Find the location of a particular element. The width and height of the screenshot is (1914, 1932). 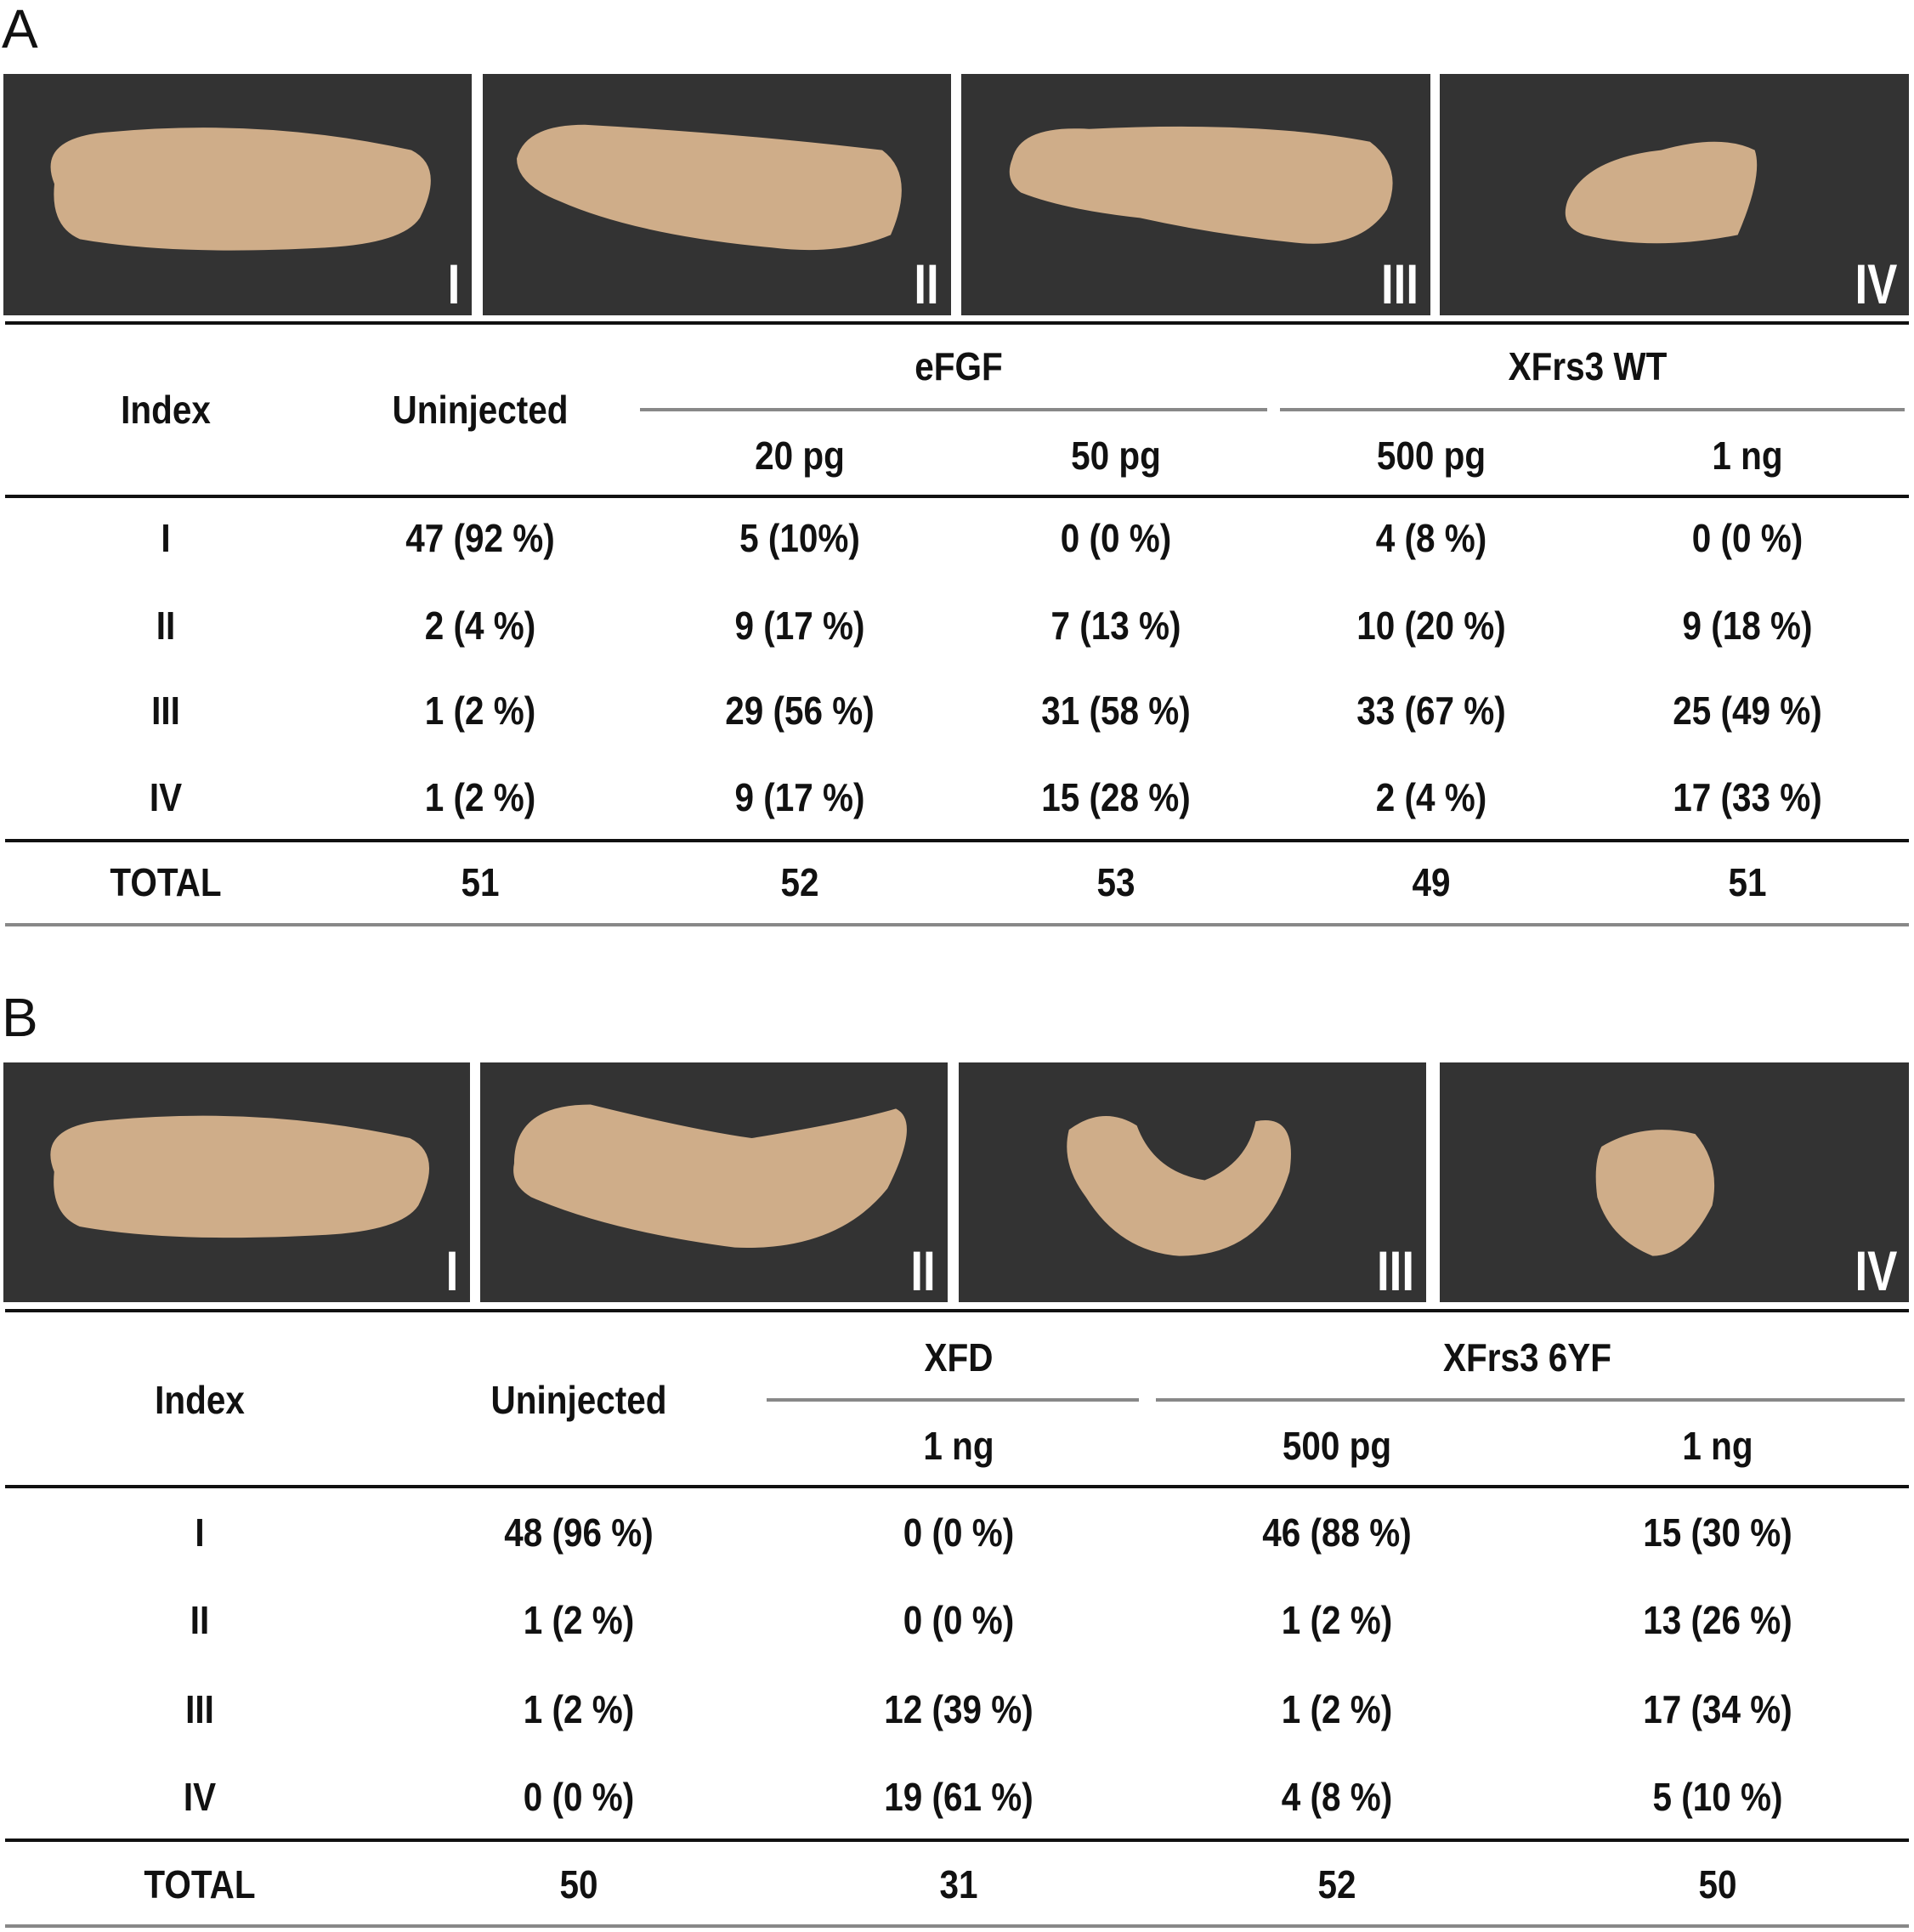

row-index: IV is located at coordinates (200, 1797).